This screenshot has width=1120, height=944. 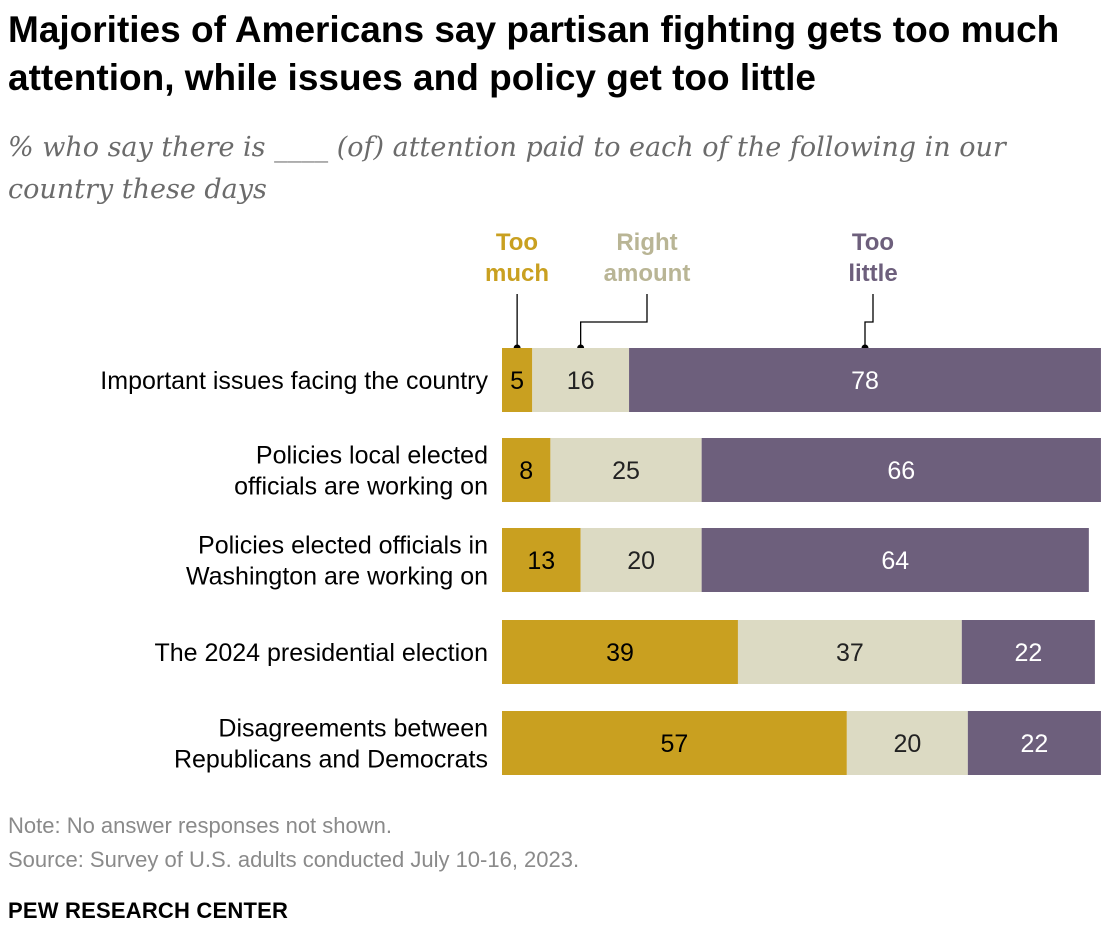 I want to click on category-label: Disagreements between, so click(x=353, y=729).